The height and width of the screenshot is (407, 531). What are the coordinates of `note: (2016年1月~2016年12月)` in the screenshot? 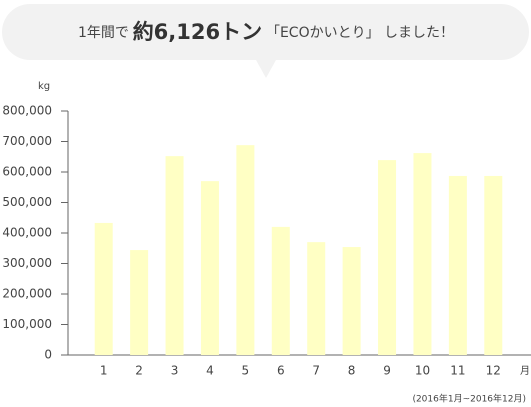 It's located at (469, 399).